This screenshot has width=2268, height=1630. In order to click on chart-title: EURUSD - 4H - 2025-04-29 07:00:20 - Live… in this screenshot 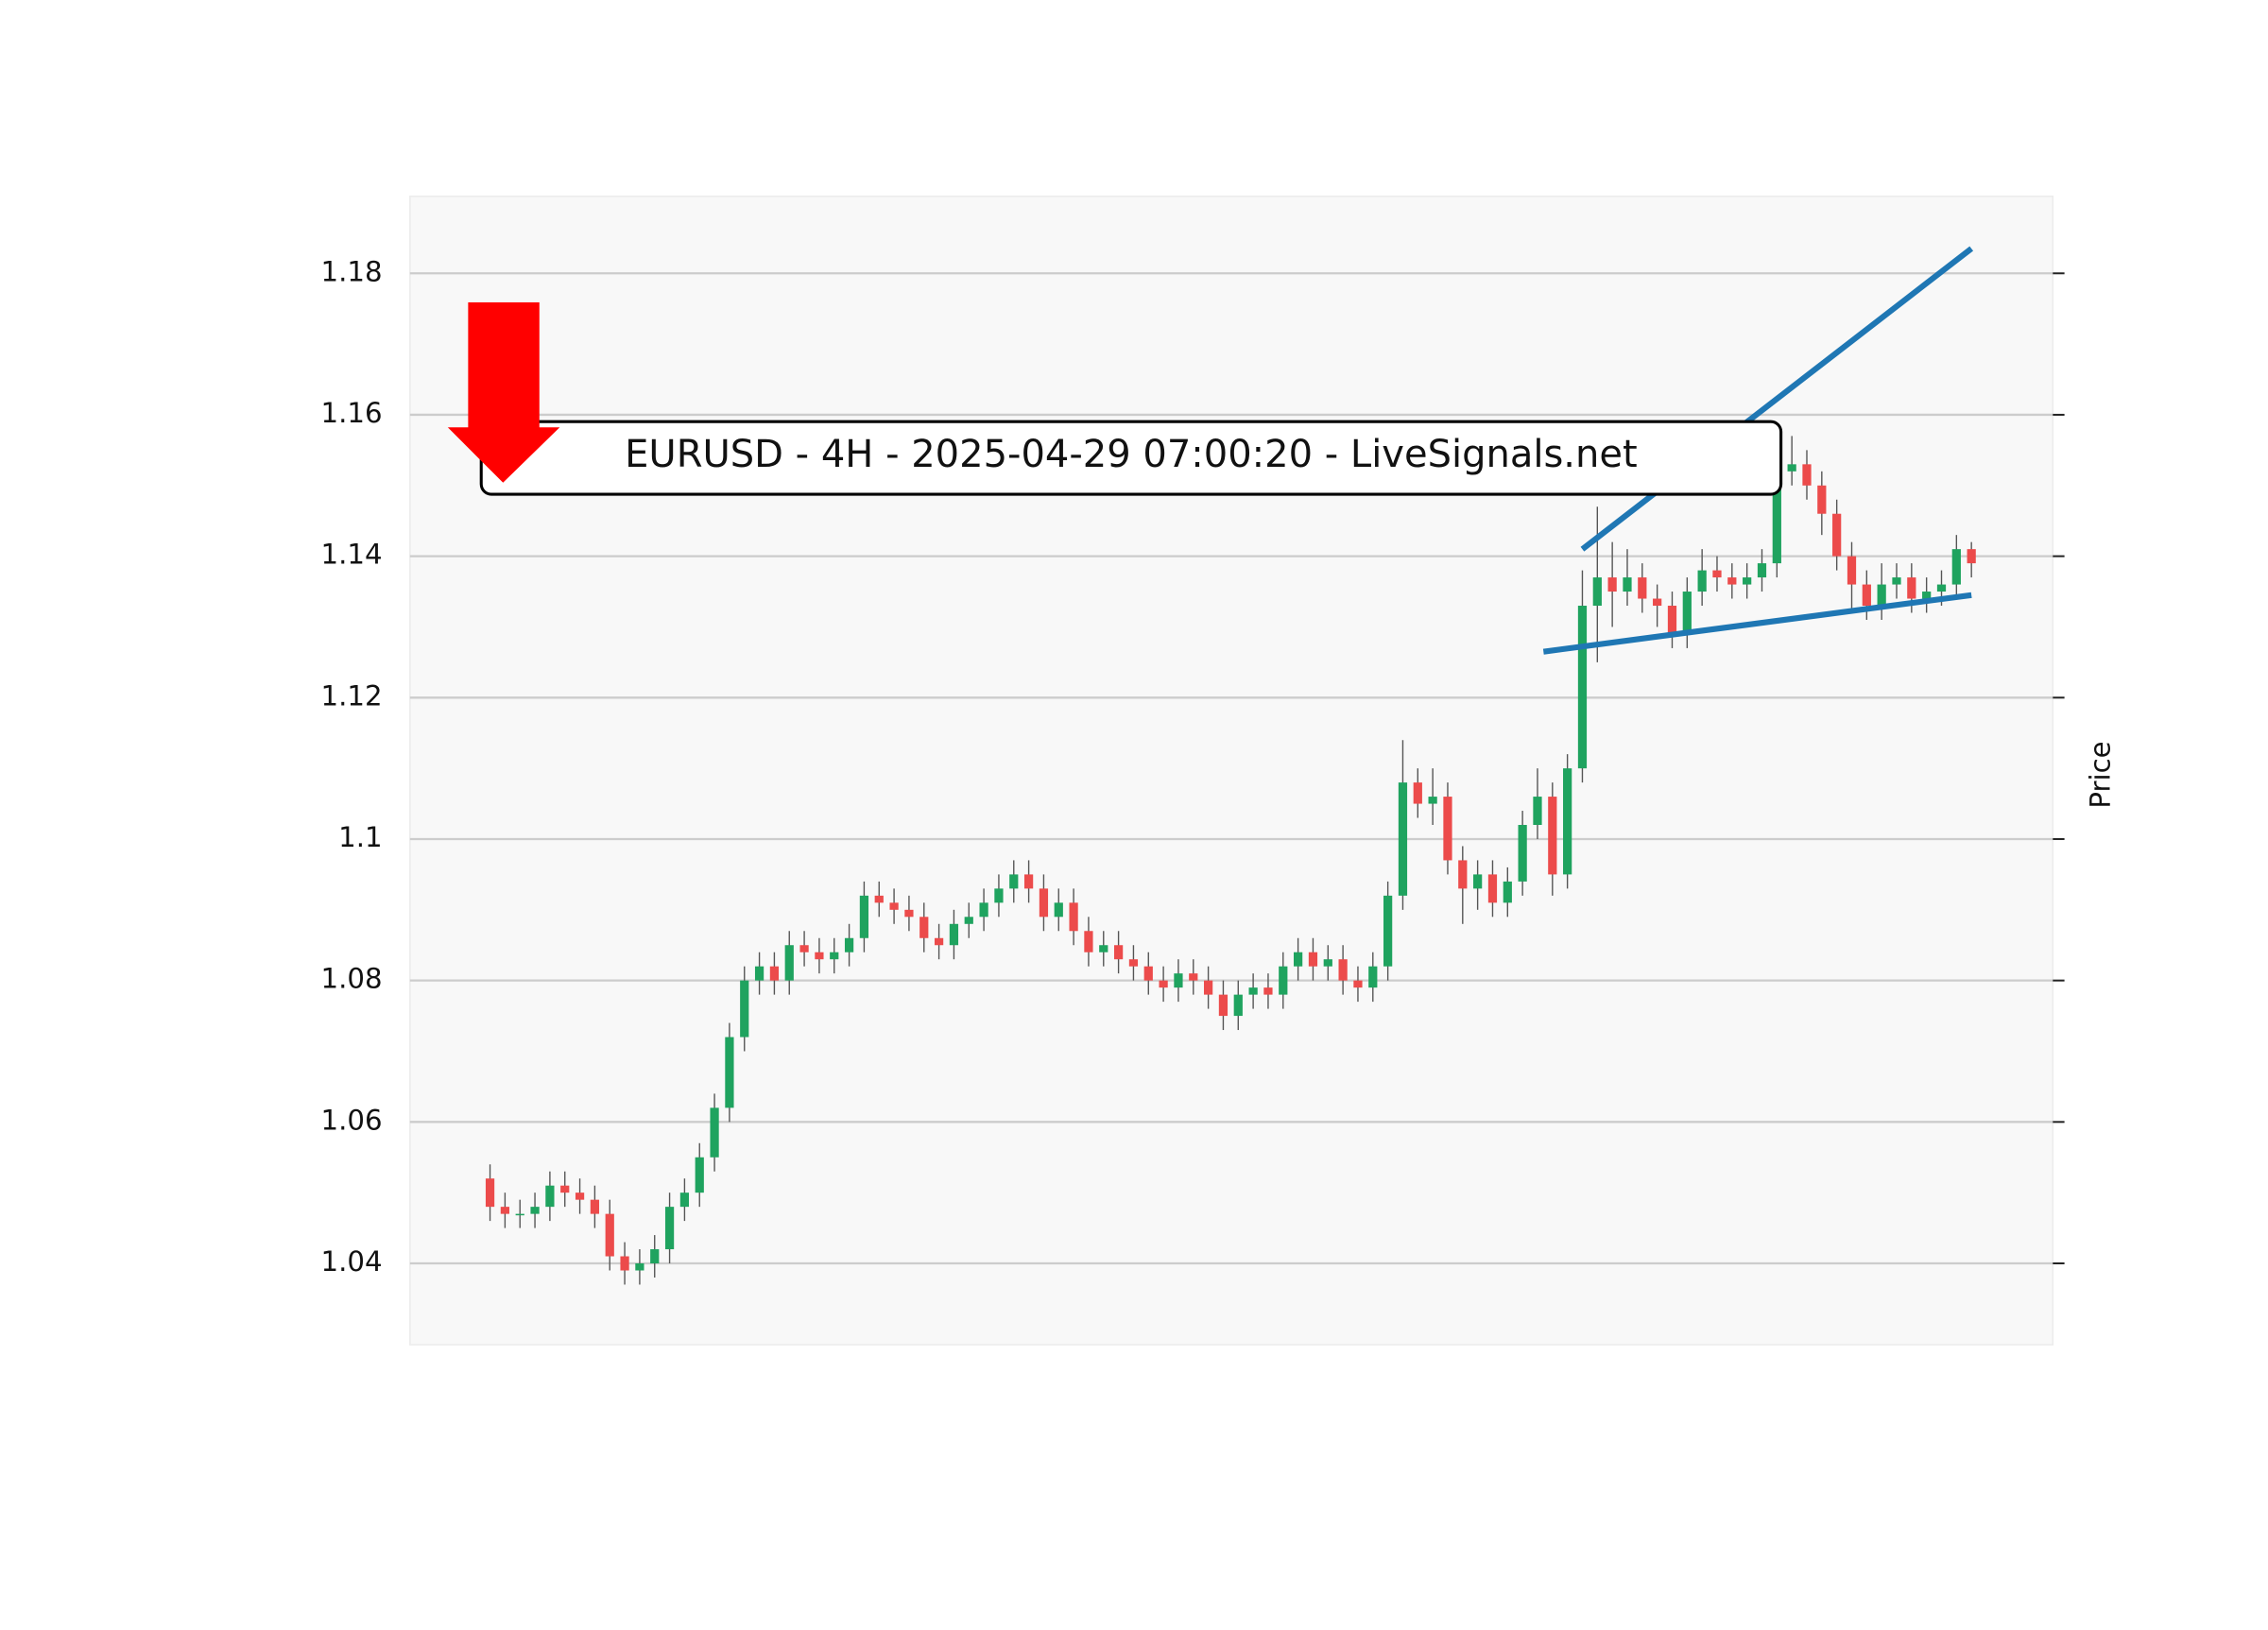, I will do `click(1131, 455)`.